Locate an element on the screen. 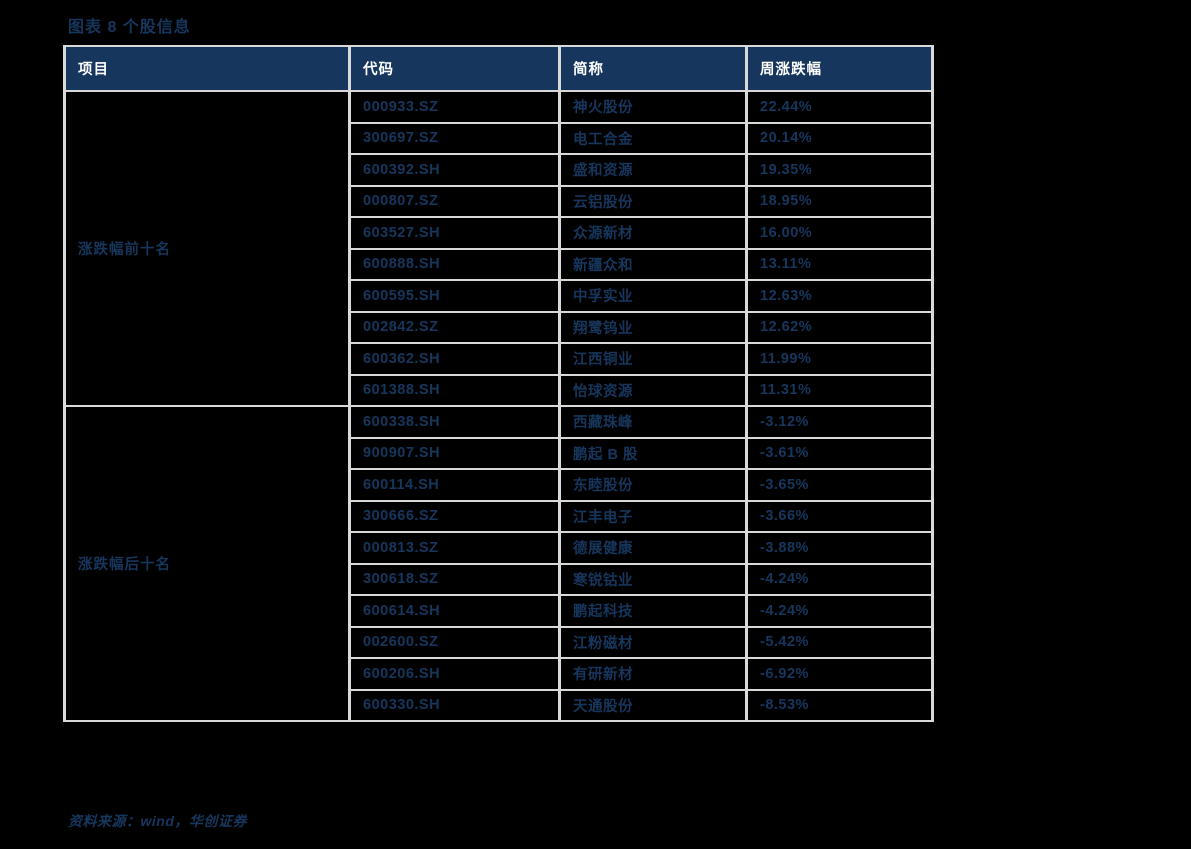  cell-name: 江丰电子 is located at coordinates (653, 516).